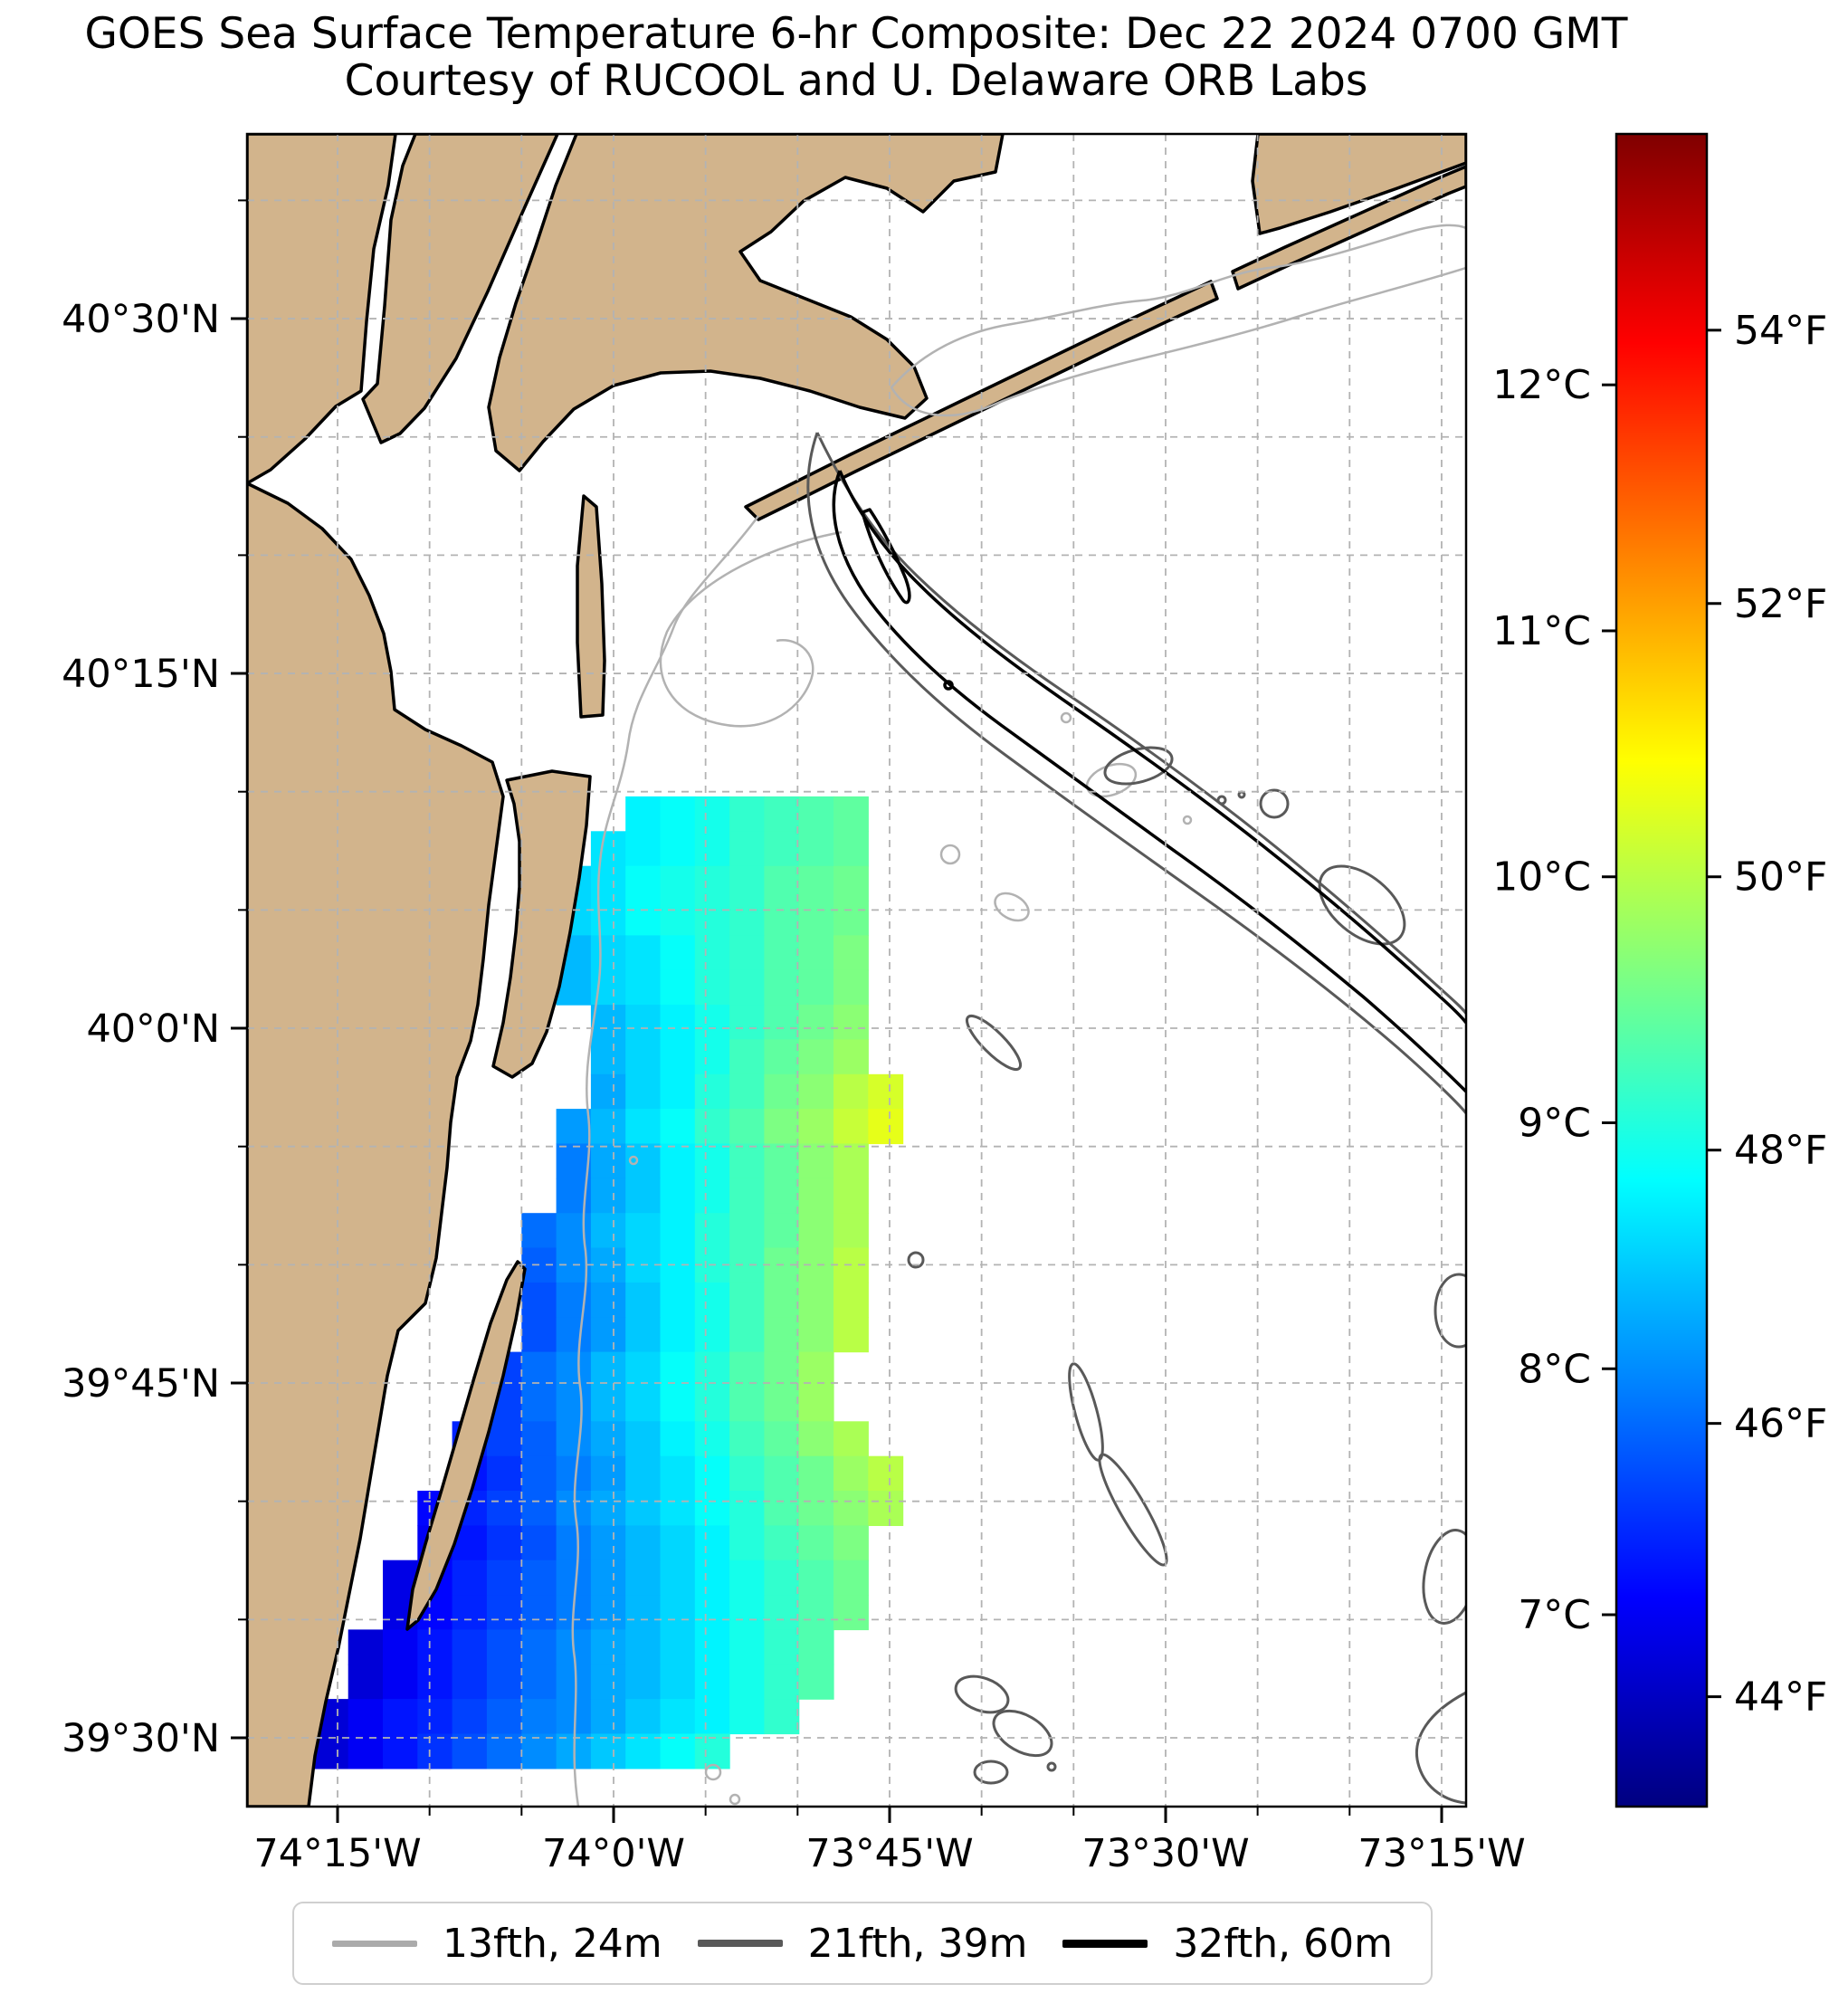 The height and width of the screenshot is (2003, 1848). Describe the element at coordinates (751, 629) in the screenshot. I see `contour-13fth-hook` at that location.